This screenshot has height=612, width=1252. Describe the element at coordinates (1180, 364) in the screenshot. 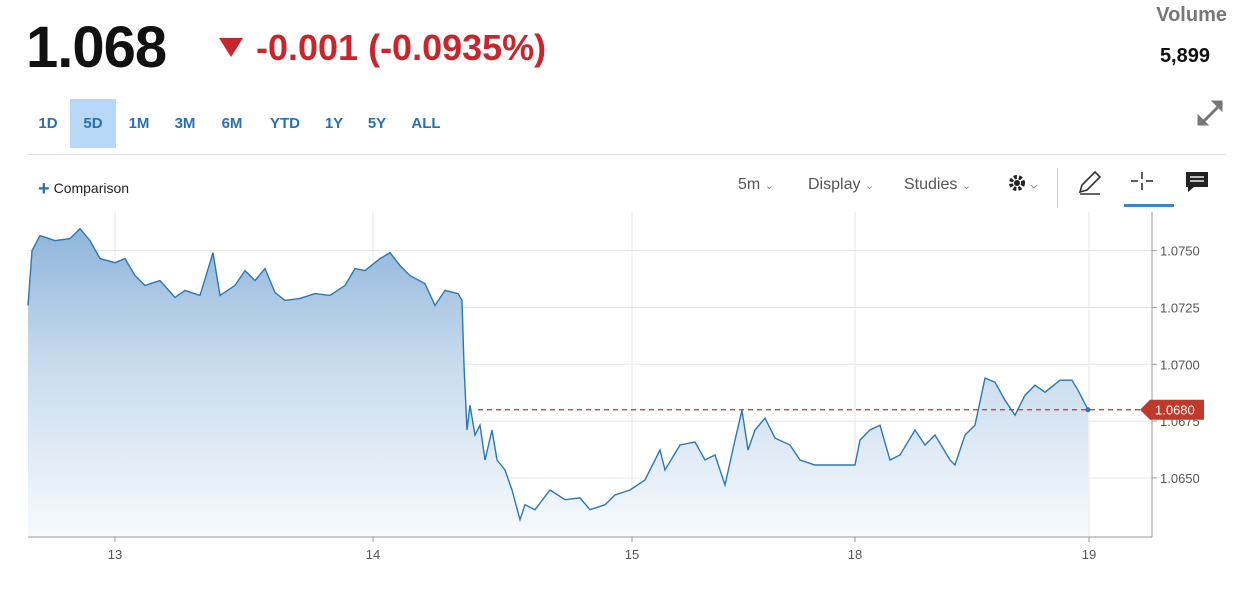

I see `y-tick-label: 1.0700` at that location.